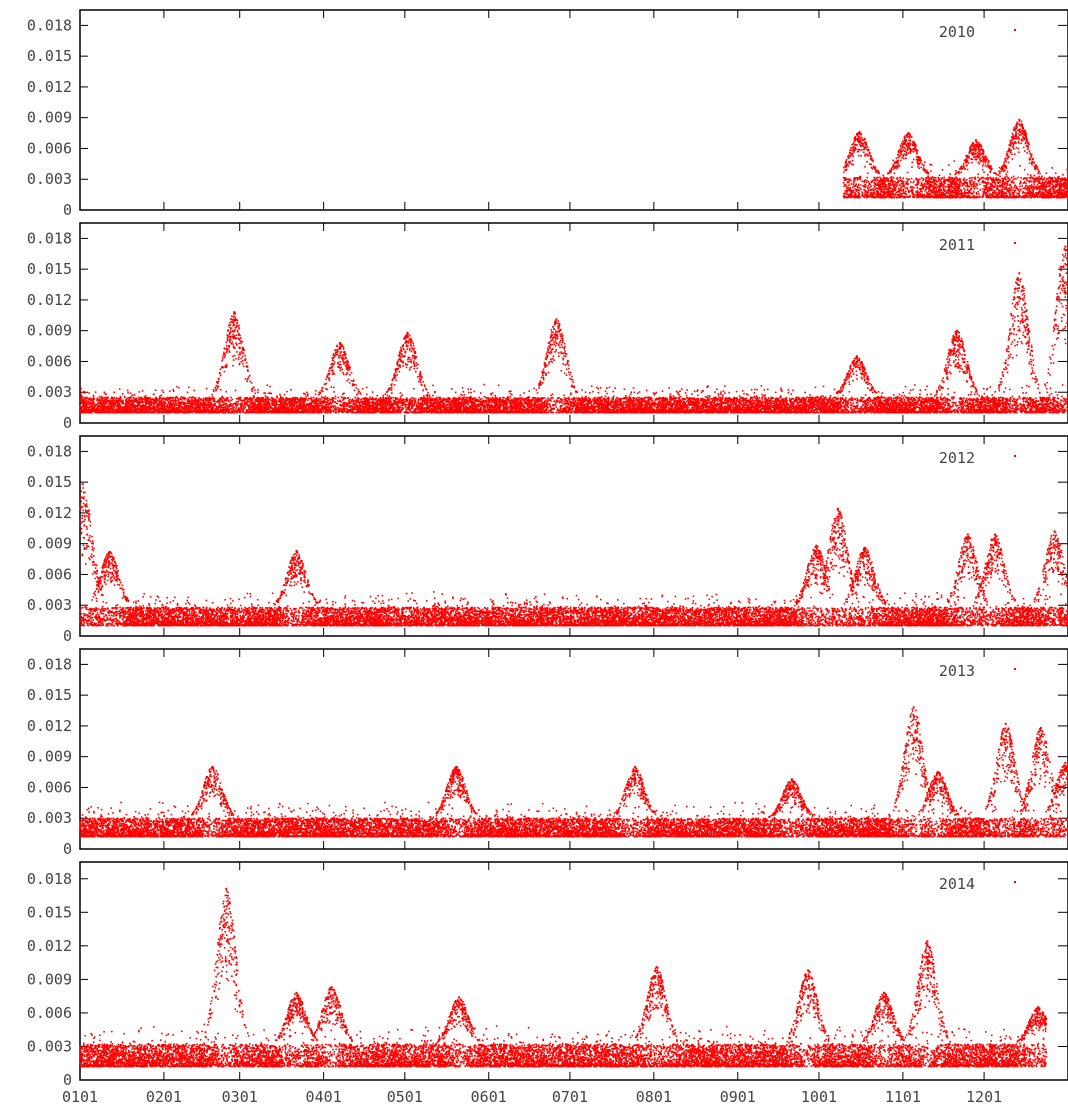 Image resolution: width=1068 pixels, height=1111 pixels. What do you see at coordinates (955, 159) in the screenshot?
I see `series-2010` at bounding box center [955, 159].